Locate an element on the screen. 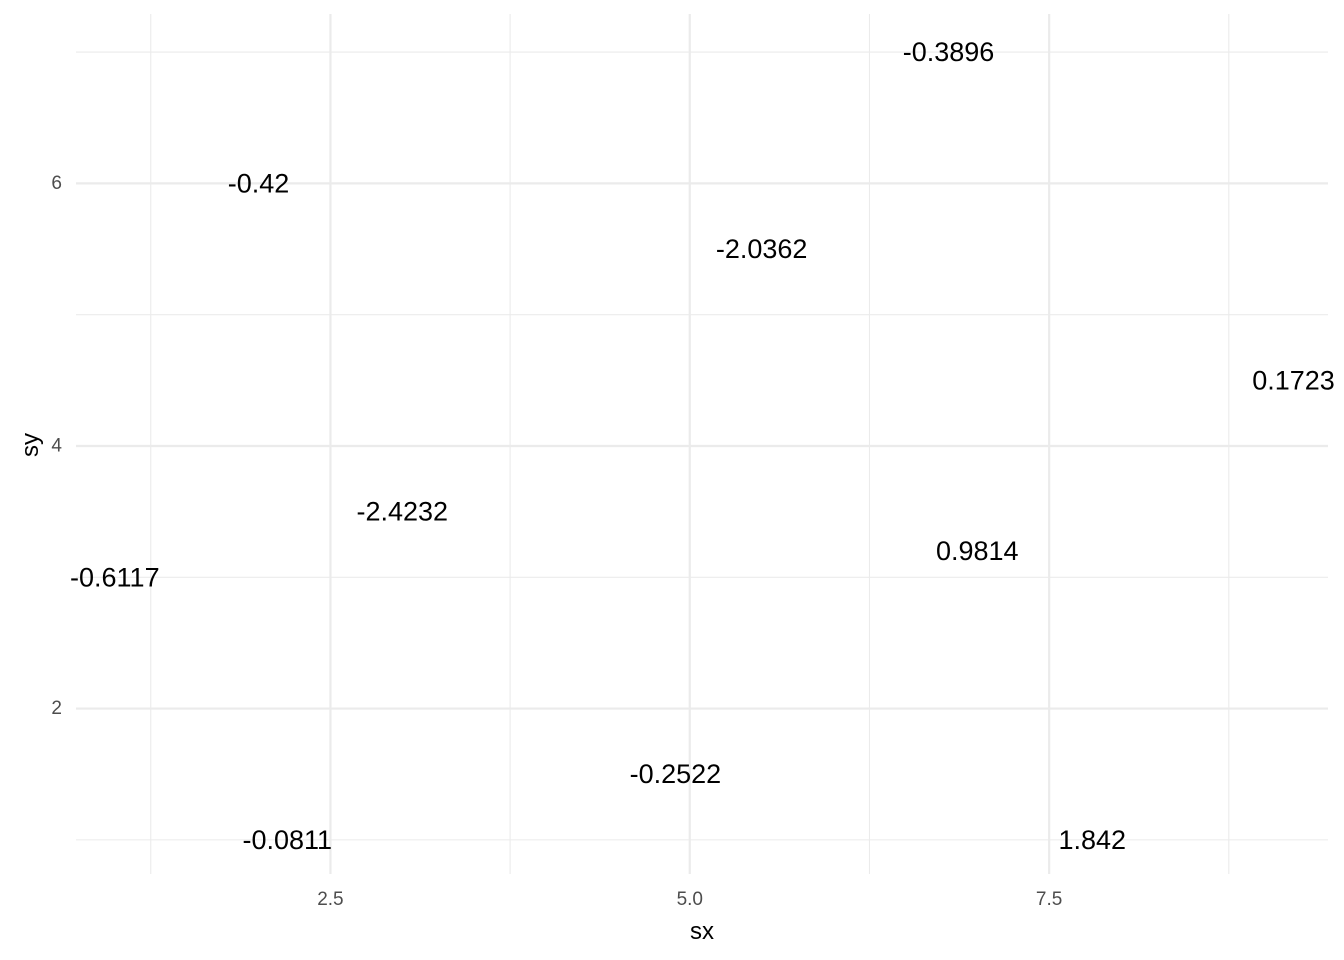 This screenshot has width=1344, height=960. x-tick-label: 7.5 is located at coordinates (1049, 899).